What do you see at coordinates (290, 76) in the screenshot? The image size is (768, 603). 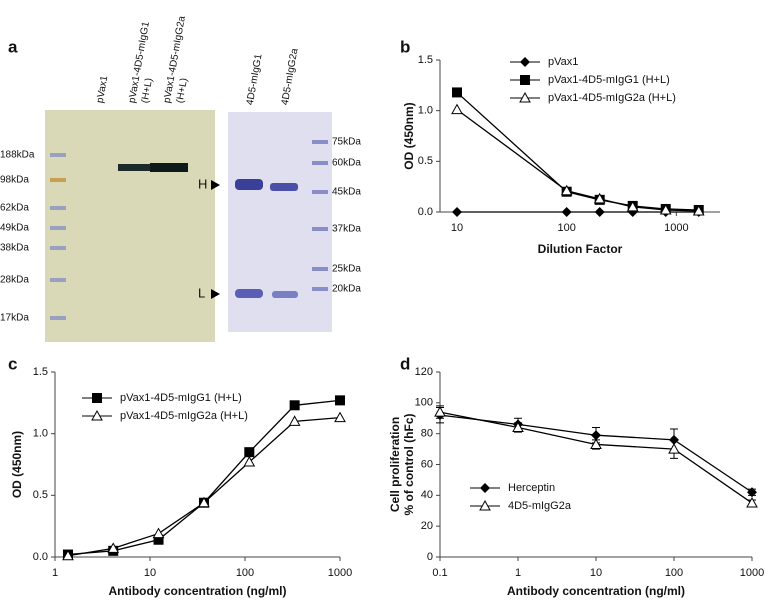 I see `lane-label: 4D5-mIgG2a` at bounding box center [290, 76].